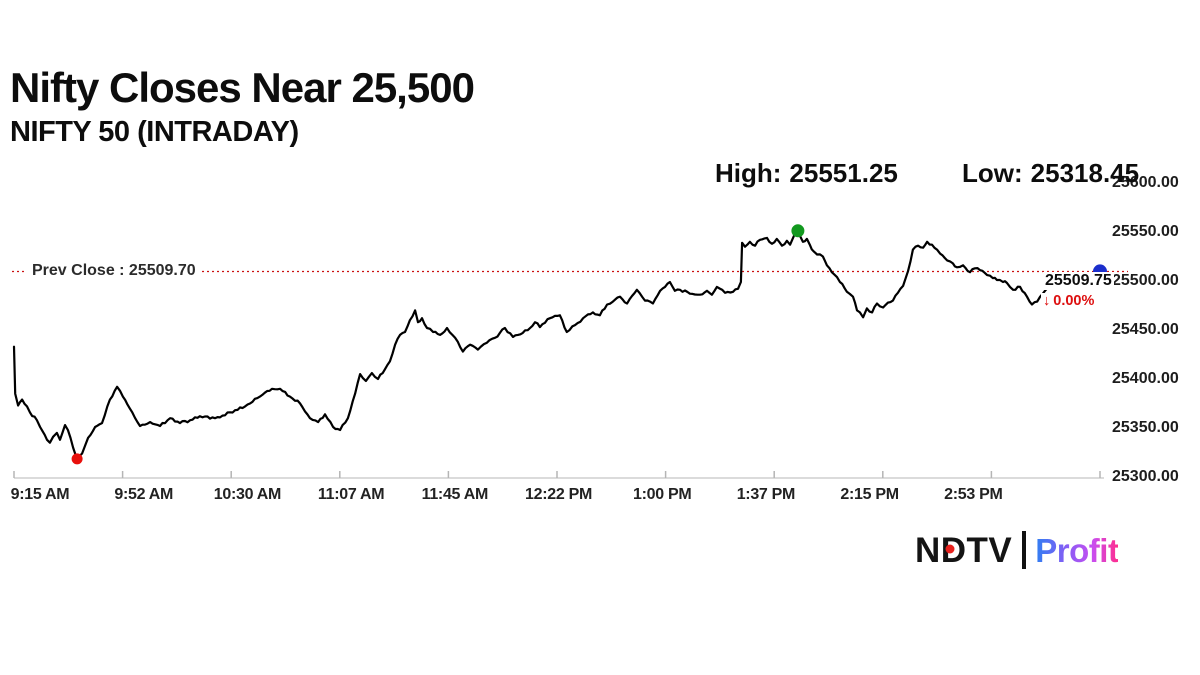  What do you see at coordinates (798, 231) in the screenshot?
I see `high-marker-dot` at bounding box center [798, 231].